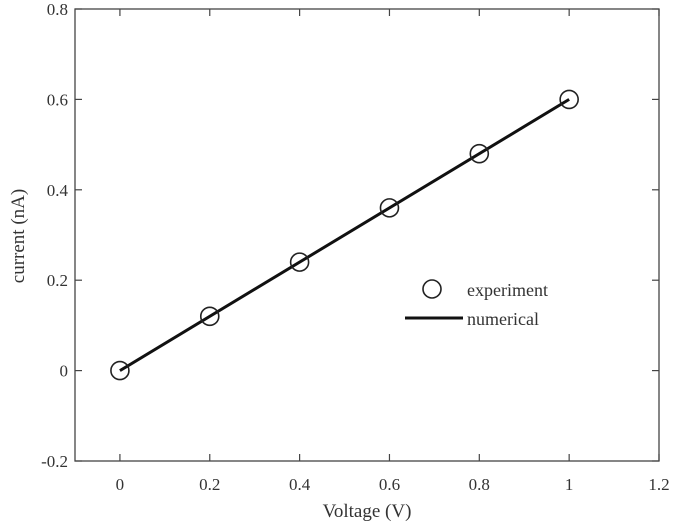 The image size is (698, 530). I want to click on x-axis-title: Voltage (V), so click(367, 511).